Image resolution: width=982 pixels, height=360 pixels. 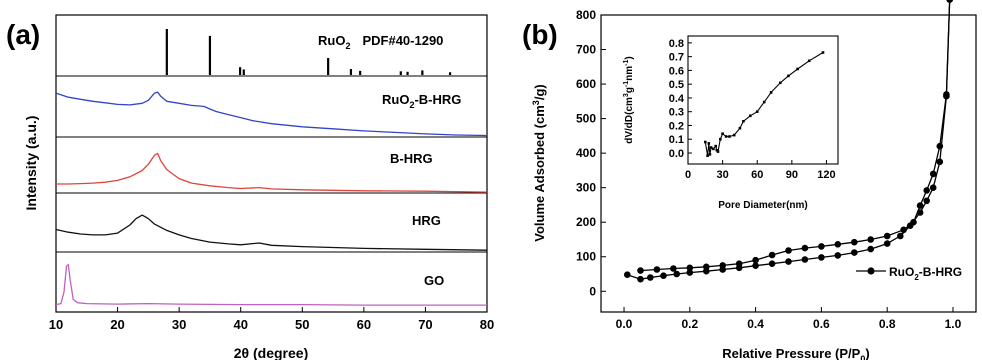 What do you see at coordinates (586, 222) in the screenshot?
I see `y-tick-label: 200` at bounding box center [586, 222].